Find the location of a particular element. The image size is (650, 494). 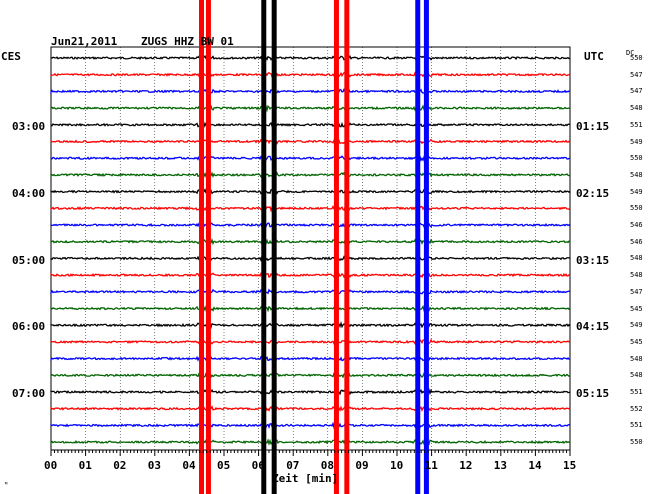

dc-value-label: 552 is located at coordinates (636, 408).